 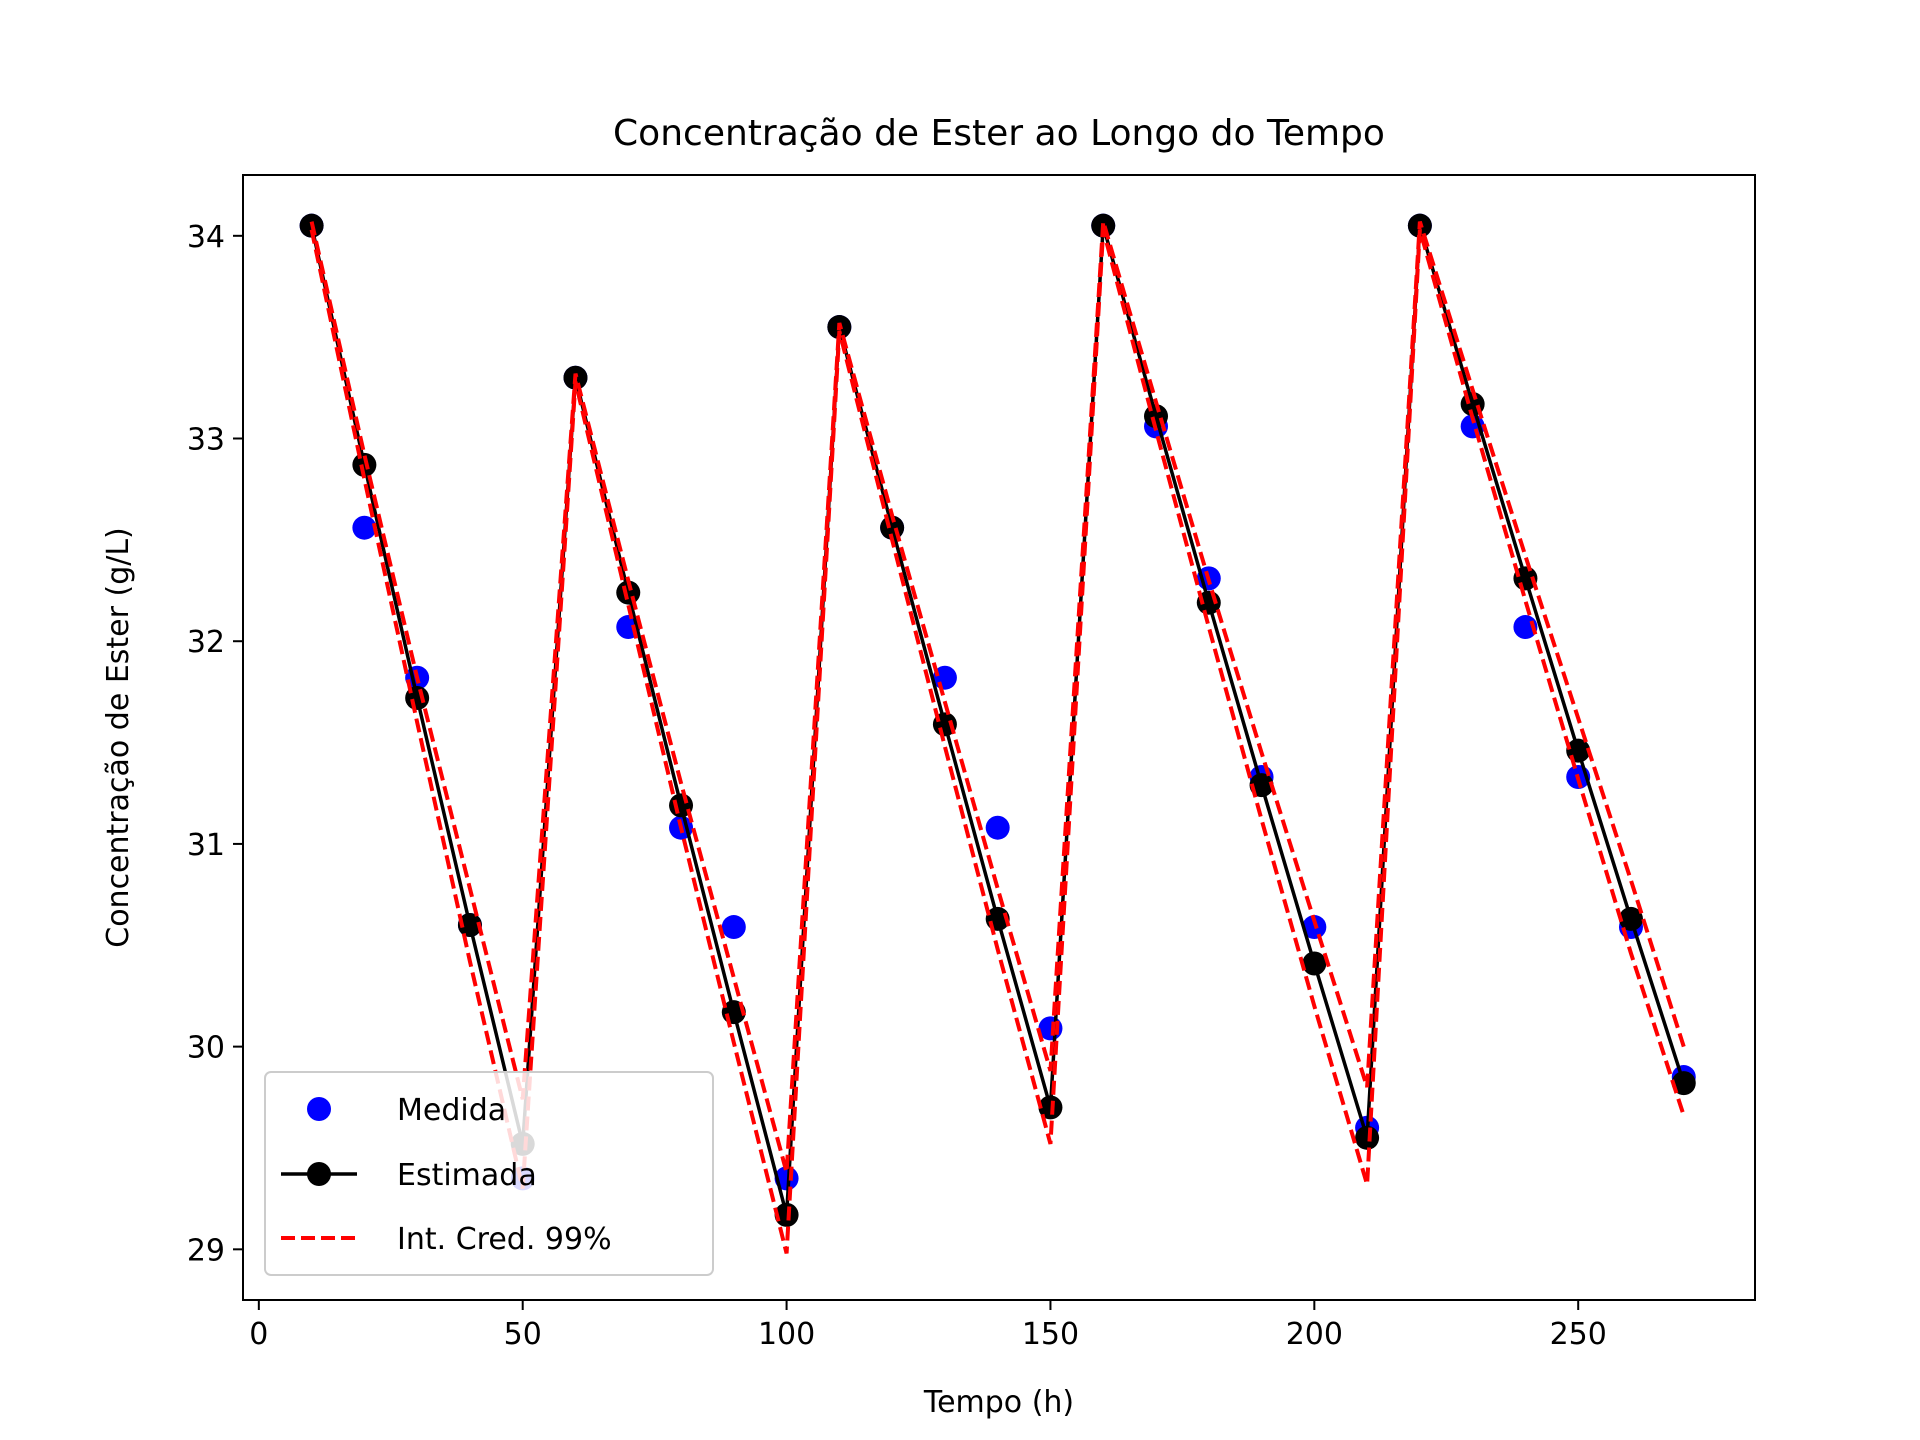 I want to click on legend-estimada-label: Estimada, so click(x=467, y=1175).